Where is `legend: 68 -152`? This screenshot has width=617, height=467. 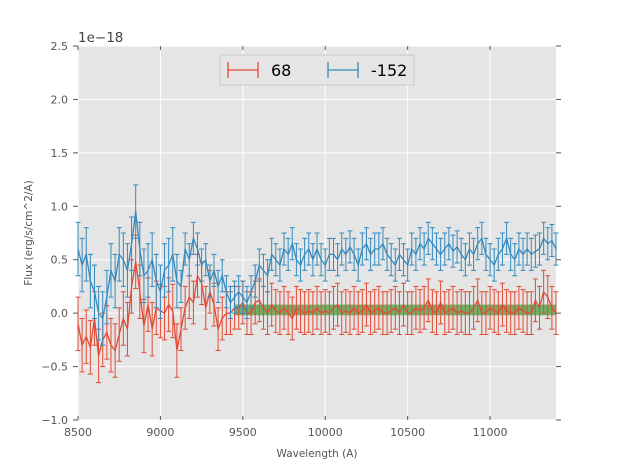 legend: 68 -152 is located at coordinates (317, 70).